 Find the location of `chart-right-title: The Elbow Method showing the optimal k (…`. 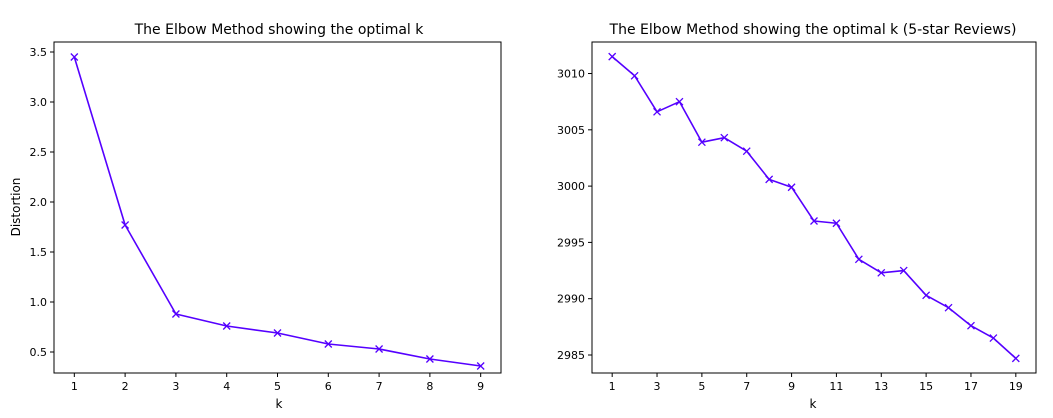

chart-right-title: The Elbow Method showing the optimal k (… is located at coordinates (813, 30).